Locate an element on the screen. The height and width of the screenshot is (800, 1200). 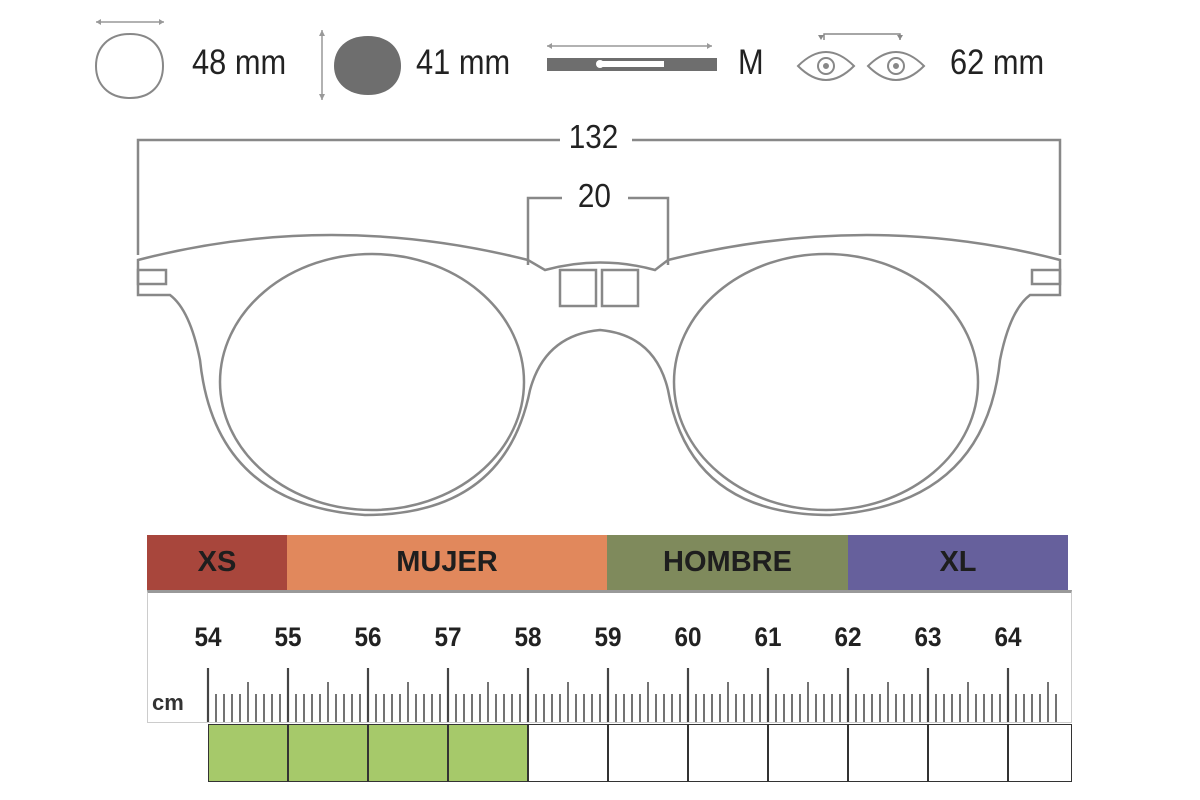
total-width-line is located at coordinates (599, 196).